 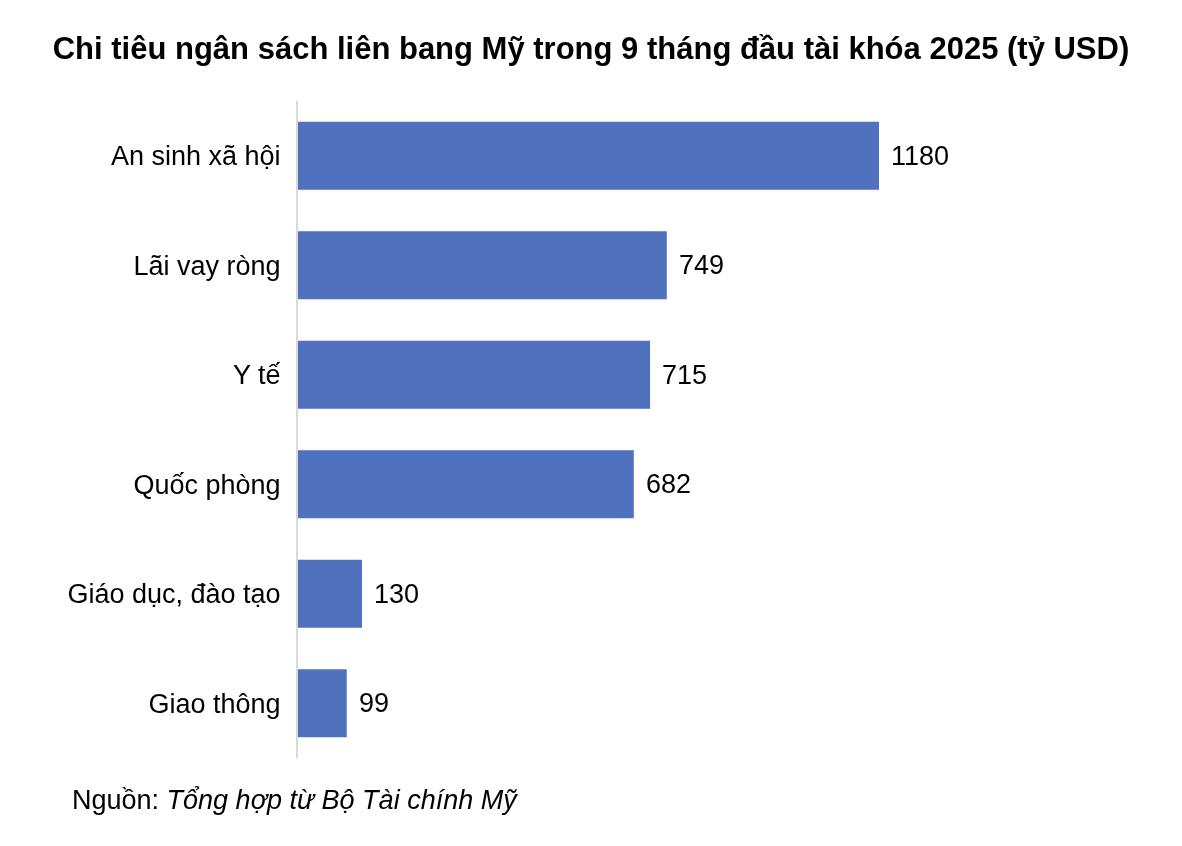 I want to click on y-tick-label: Y tế, so click(x=257, y=375).